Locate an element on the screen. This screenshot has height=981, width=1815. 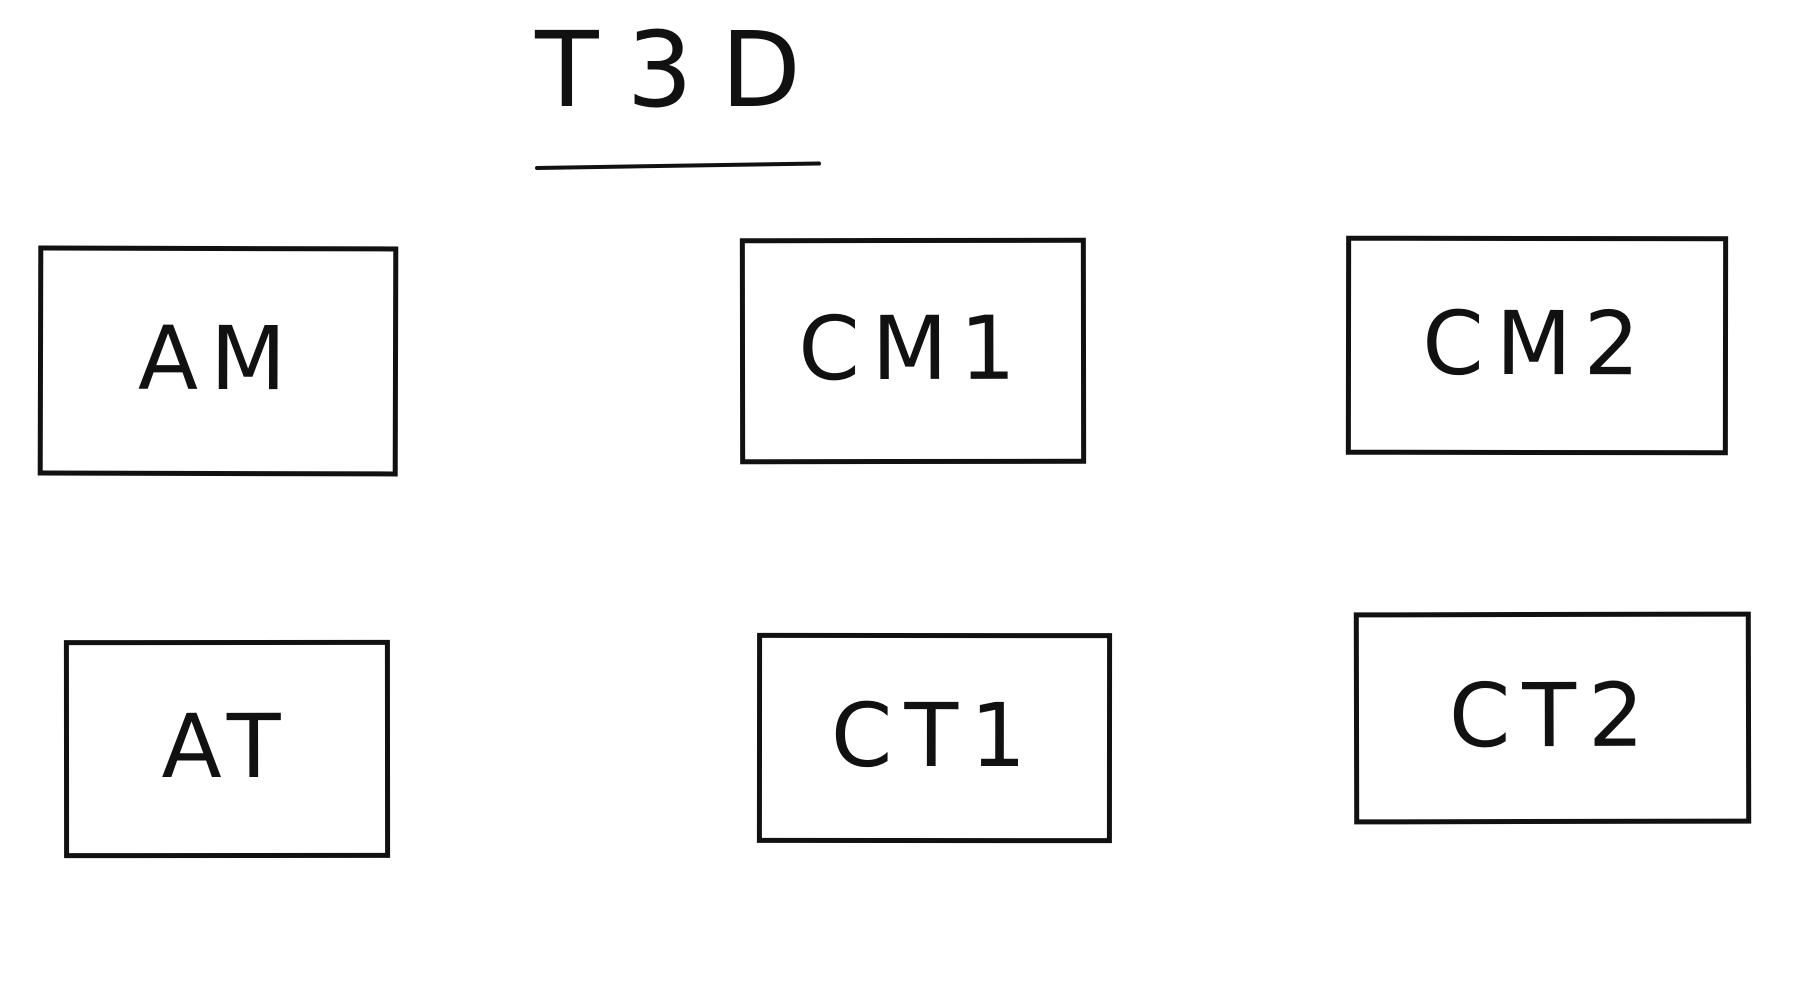
diagram-title: T3D is located at coordinates (682, 70).